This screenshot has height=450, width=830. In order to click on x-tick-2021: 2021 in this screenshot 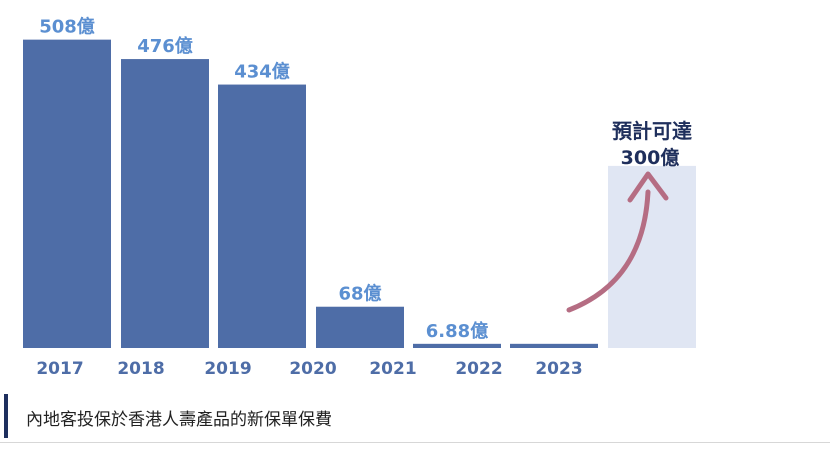, I will do `click(392, 369)`.